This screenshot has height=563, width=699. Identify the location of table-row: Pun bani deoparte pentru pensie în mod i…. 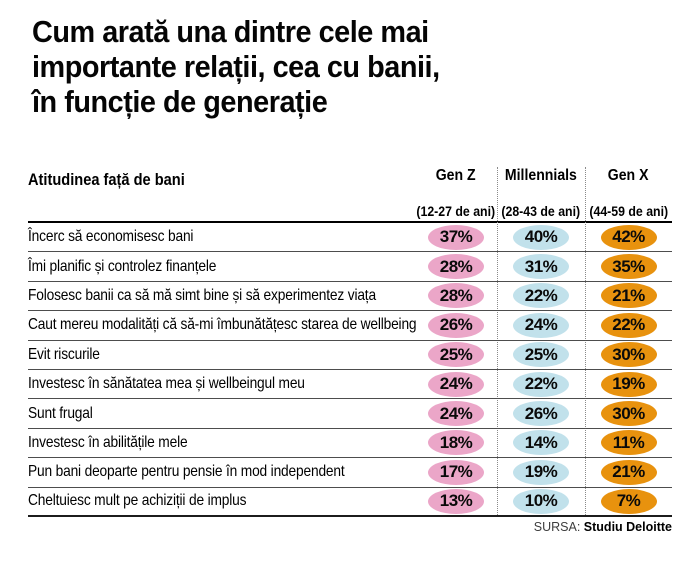
(350, 473).